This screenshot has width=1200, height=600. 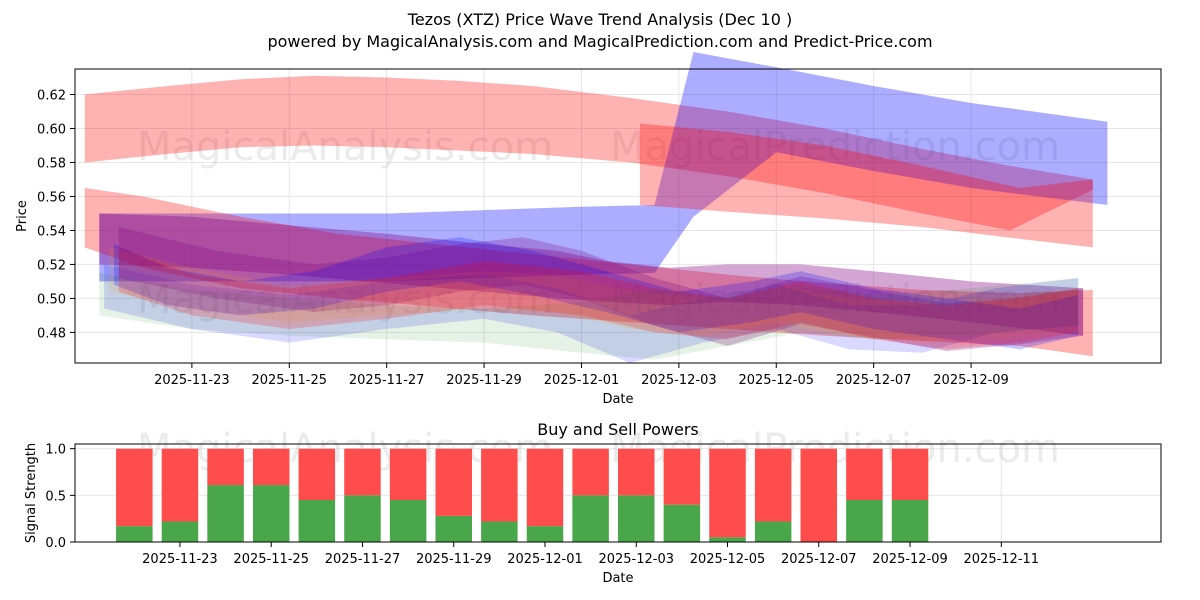 I want to click on price-x-label: Date, so click(x=617, y=399).